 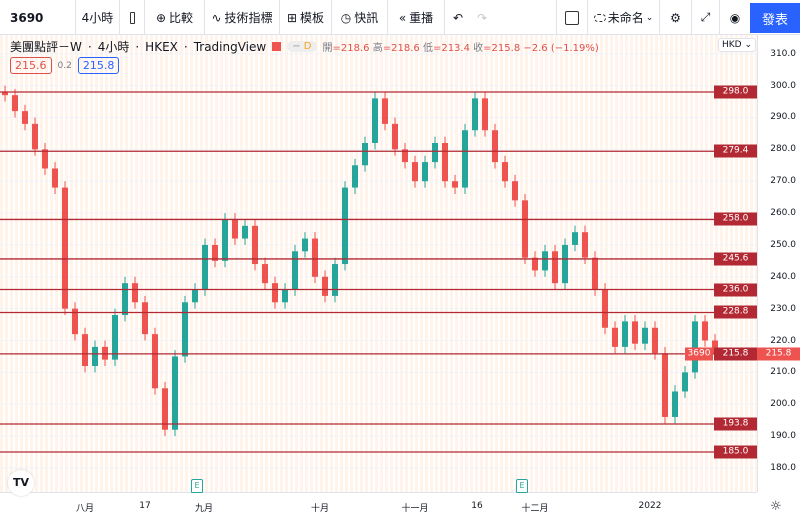 I want to click on ask-button: 215.8, so click(x=98, y=65).